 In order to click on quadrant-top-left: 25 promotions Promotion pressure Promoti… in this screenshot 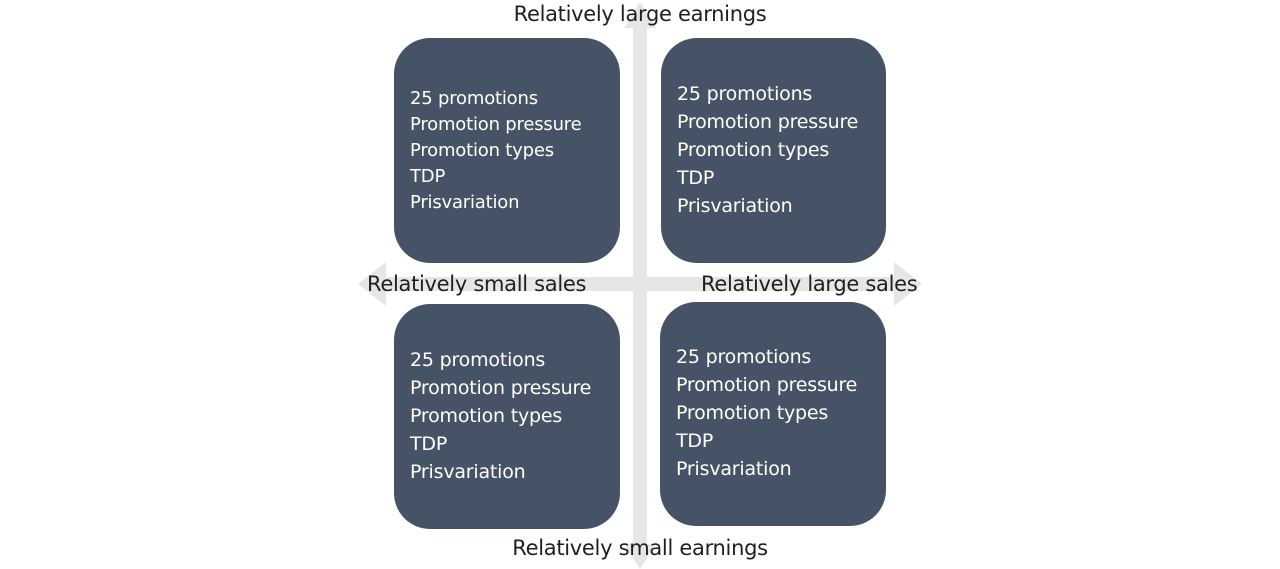, I will do `click(507, 150)`.